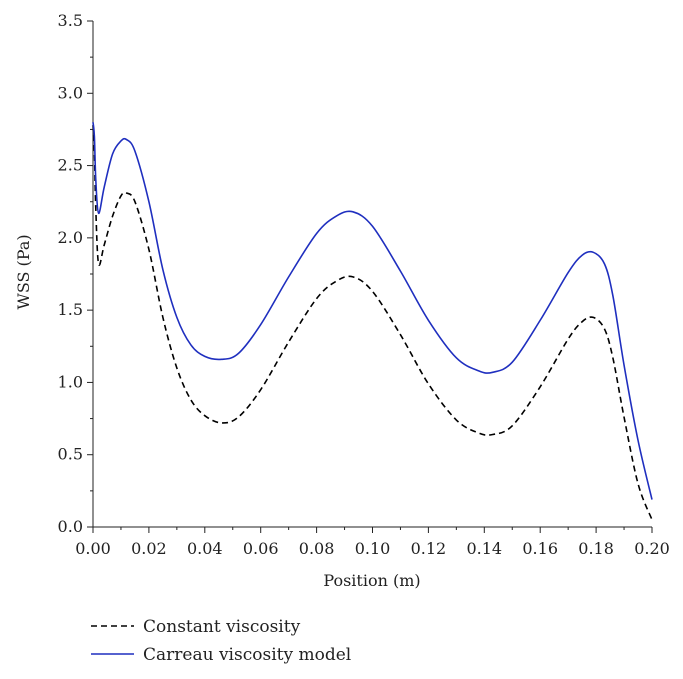 The width and height of the screenshot is (683, 679). I want to click on x-tick-label: 0.08, so click(317, 548).